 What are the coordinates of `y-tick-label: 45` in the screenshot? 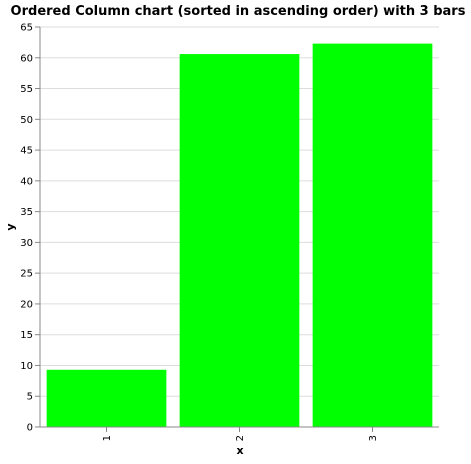 It's located at (26, 151).